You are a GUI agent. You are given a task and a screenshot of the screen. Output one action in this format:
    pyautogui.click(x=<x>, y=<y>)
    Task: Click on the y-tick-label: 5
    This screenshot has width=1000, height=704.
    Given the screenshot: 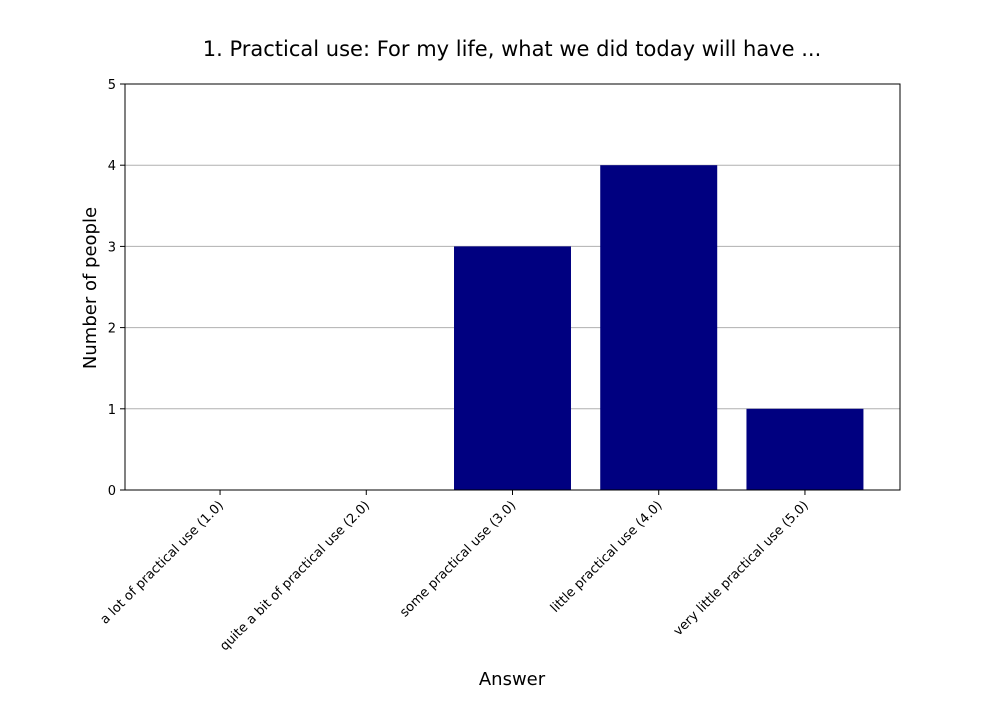 What is the action you would take?
    pyautogui.click(x=112, y=85)
    